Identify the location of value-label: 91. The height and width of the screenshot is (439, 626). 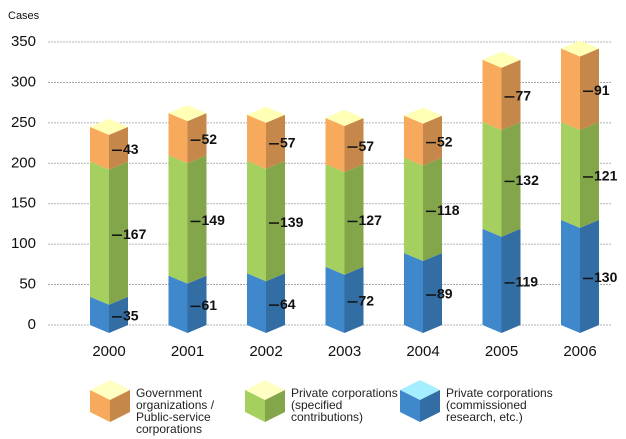
(602, 90).